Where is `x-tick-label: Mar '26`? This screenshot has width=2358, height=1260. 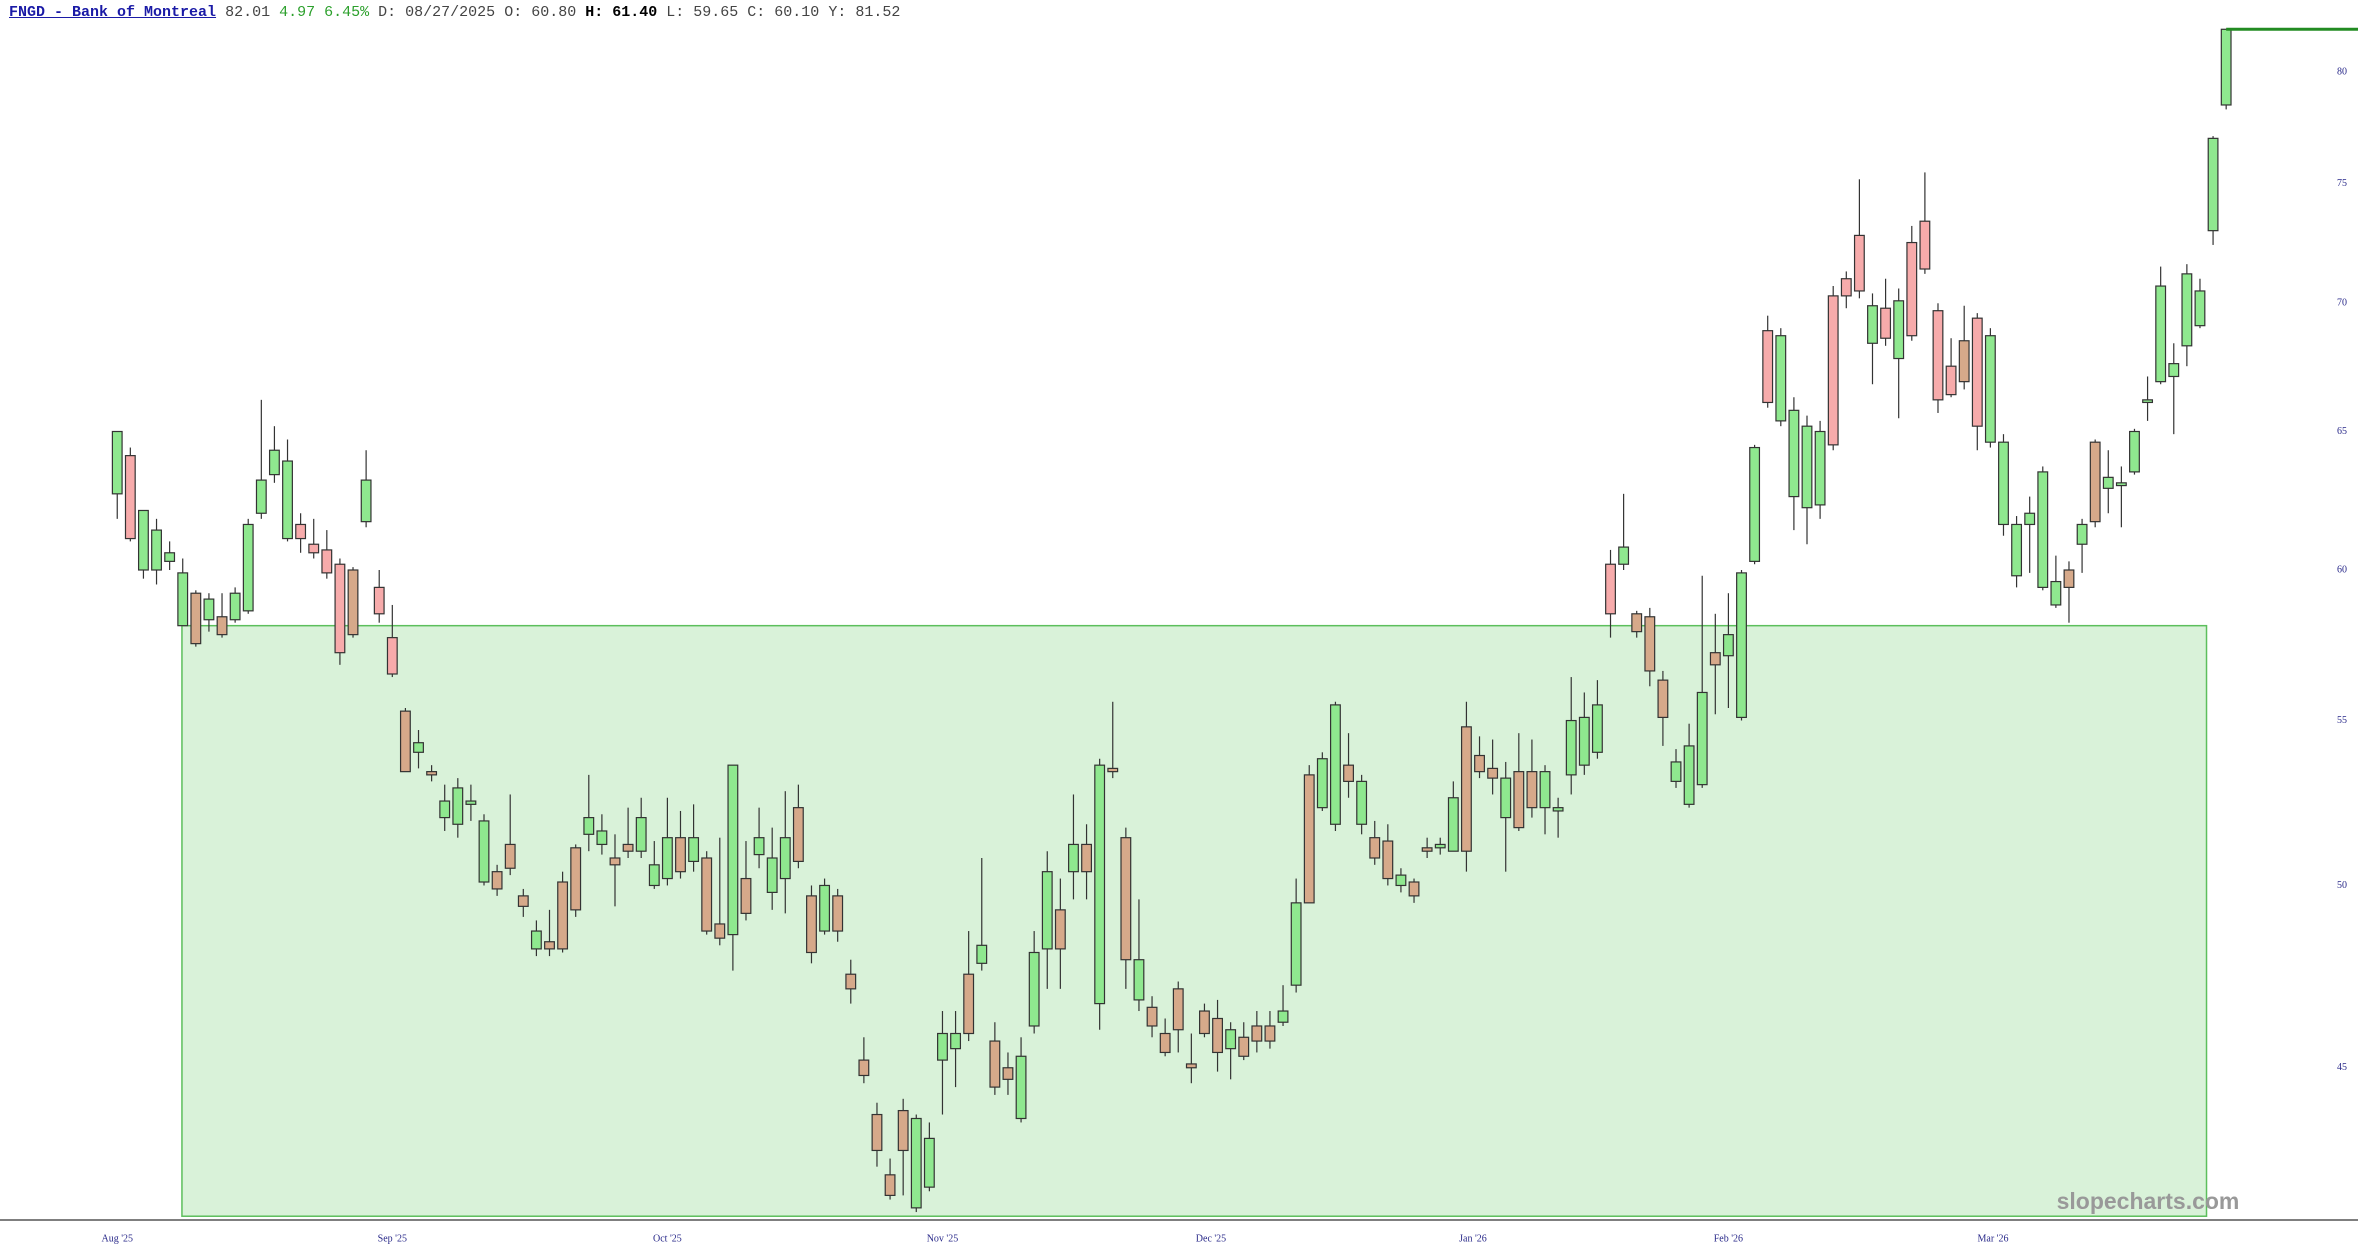
x-tick-label: Mar '26 is located at coordinates (1993, 1238).